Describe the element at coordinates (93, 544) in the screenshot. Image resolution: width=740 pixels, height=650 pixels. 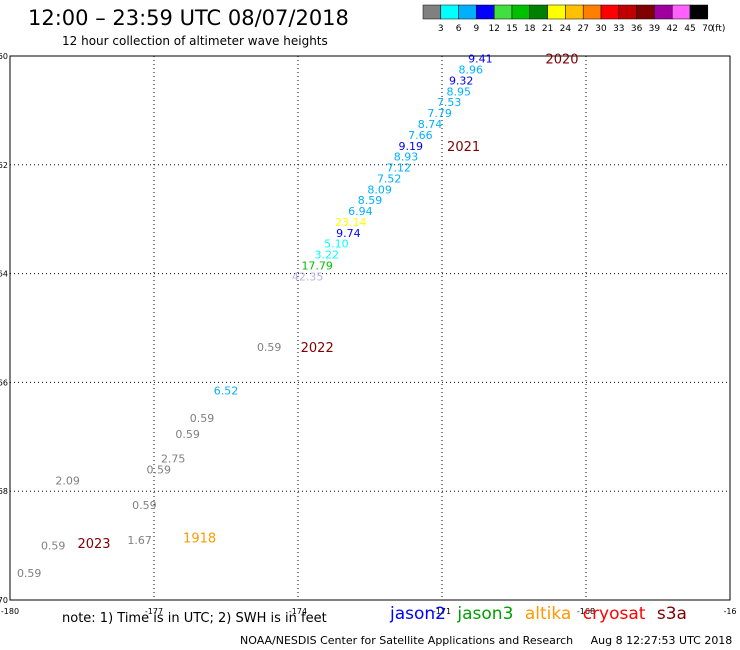
I see `time-annotation: 2023` at that location.